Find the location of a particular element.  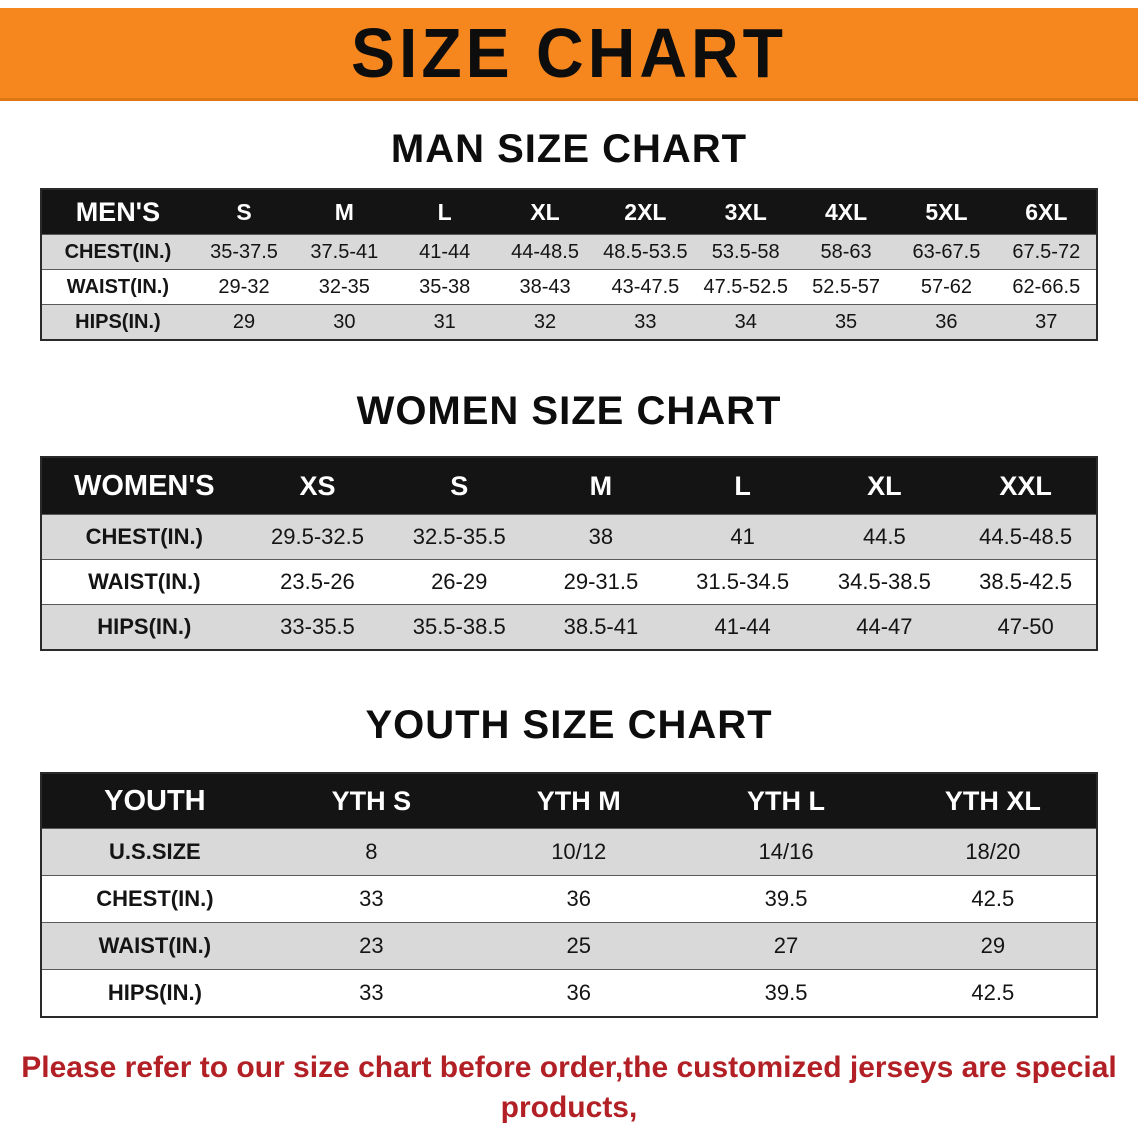

page-title: SIZE CHART is located at coordinates (569, 53).